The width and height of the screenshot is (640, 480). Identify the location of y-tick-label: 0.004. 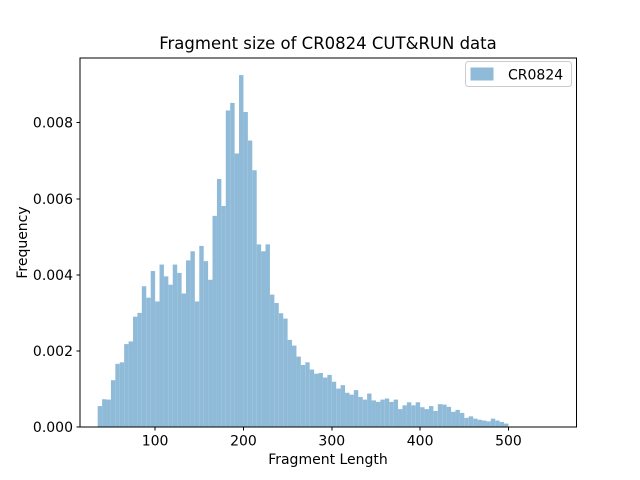
(53, 276).